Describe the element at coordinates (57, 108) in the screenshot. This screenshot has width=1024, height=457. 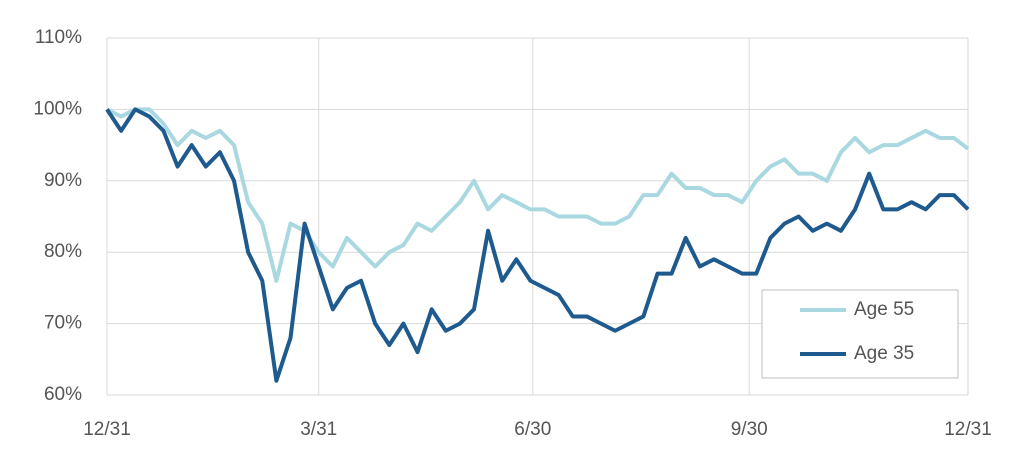
I see `y-tick-label: 100%` at that location.